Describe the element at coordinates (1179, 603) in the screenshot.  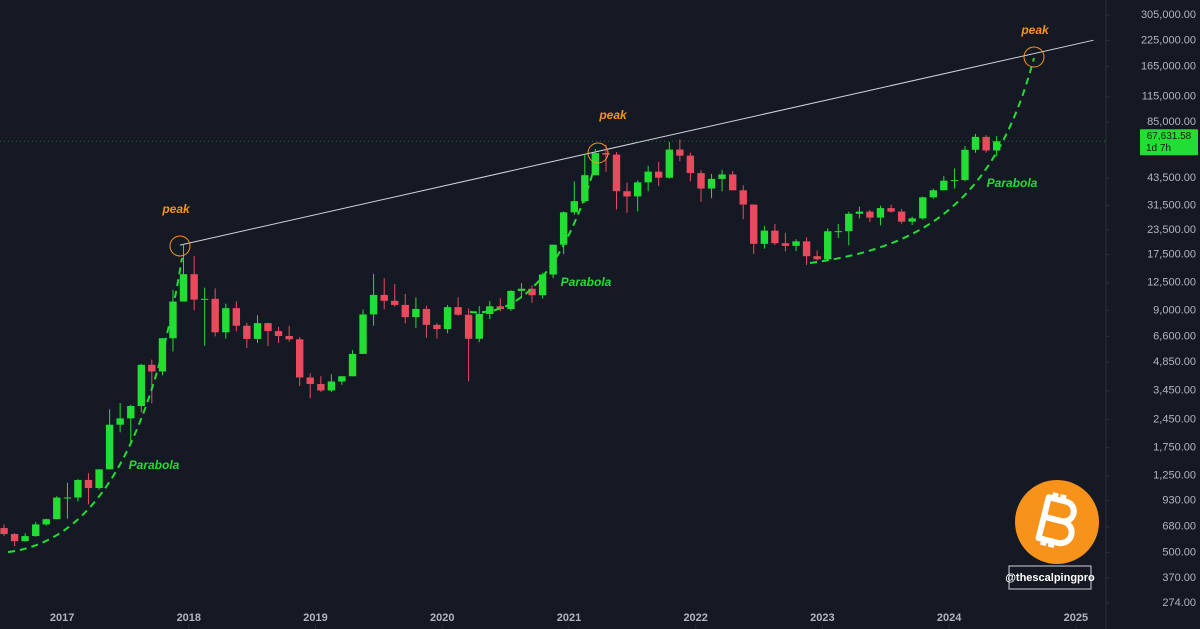
I see `y-tick-label: 274.00` at that location.